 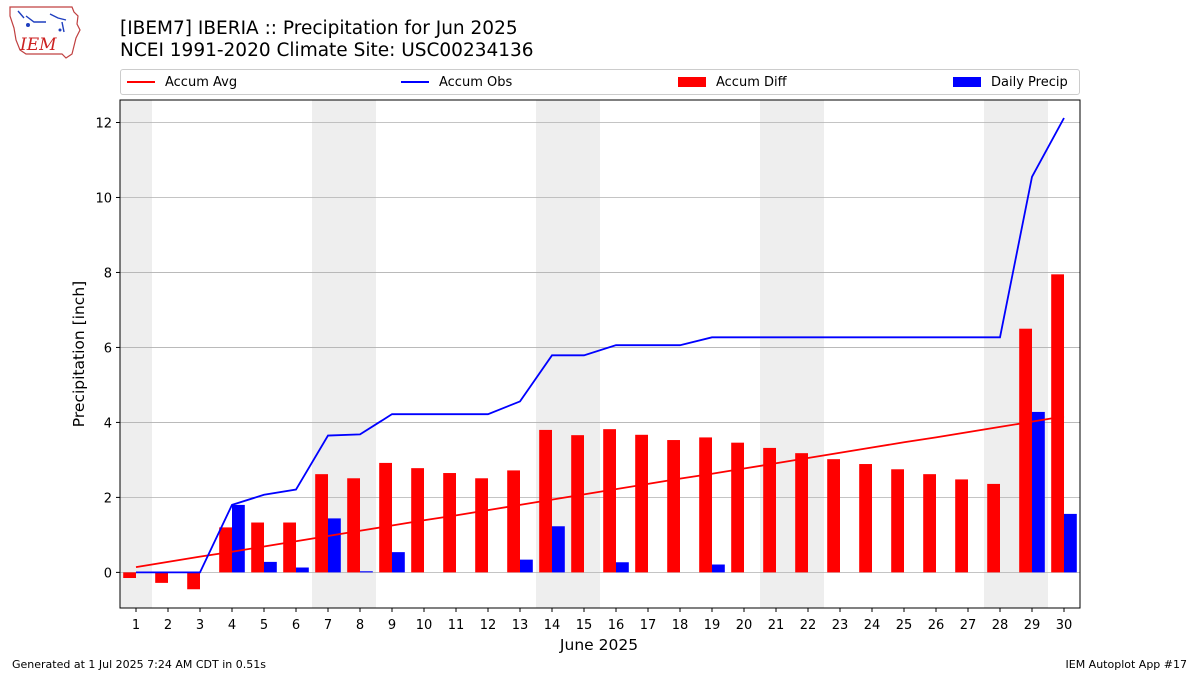 What do you see at coordinates (360, 625) in the screenshot?
I see `x-tick-label-8: 8` at bounding box center [360, 625].